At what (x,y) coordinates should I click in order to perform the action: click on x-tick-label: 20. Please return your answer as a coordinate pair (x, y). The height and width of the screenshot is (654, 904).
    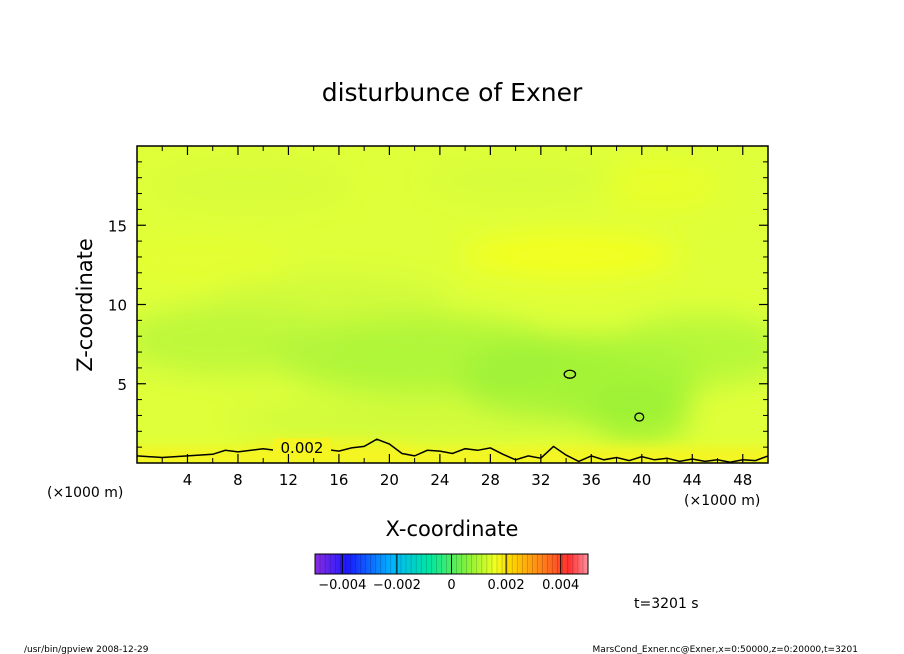
    Looking at the image, I should click on (389, 480).